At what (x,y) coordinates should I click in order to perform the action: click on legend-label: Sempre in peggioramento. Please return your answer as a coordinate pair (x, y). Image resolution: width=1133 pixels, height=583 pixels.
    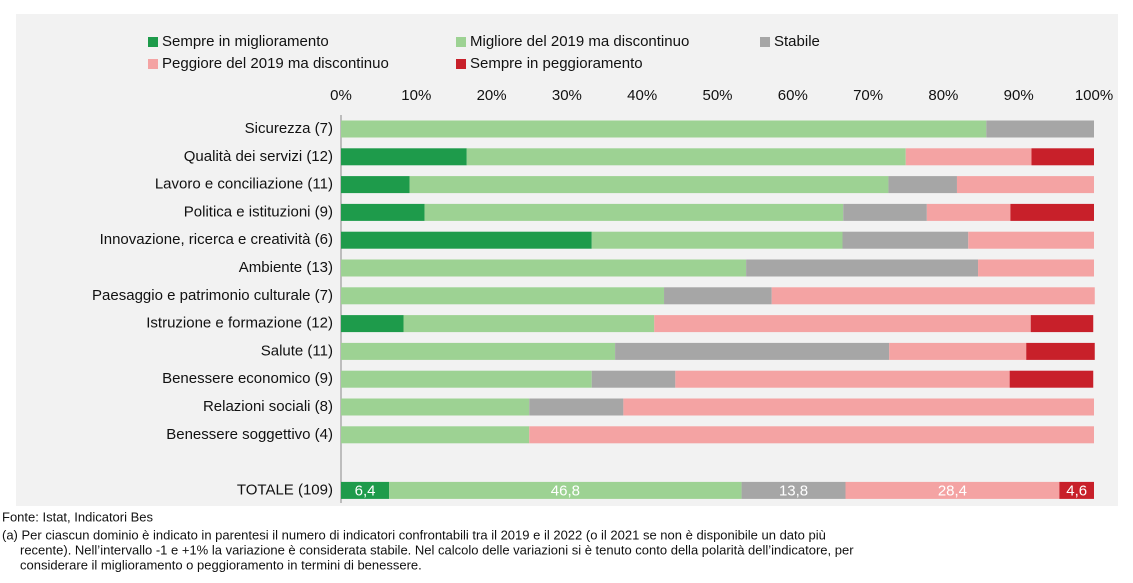
    Looking at the image, I should click on (556, 63).